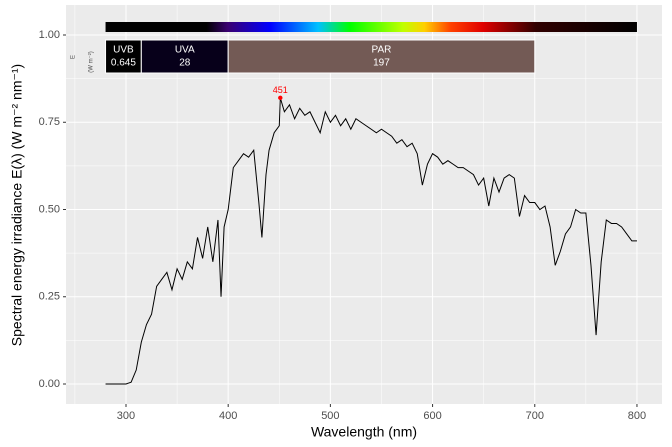  Describe the element at coordinates (74, 57) in the screenshot. I see `band-axis-label: E` at that location.